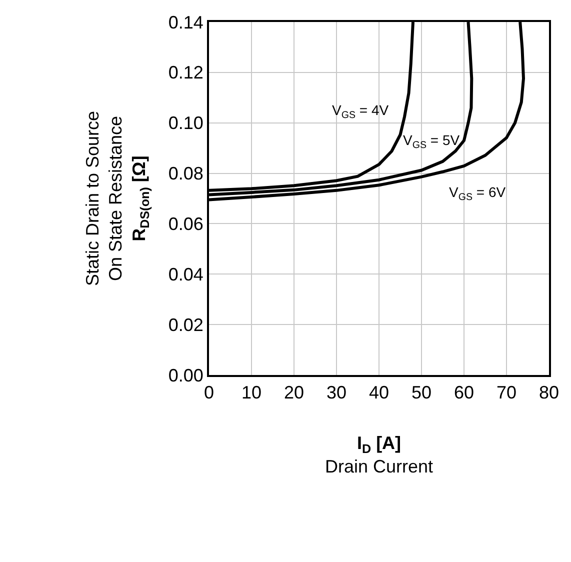  Describe the element at coordinates (186, 375) in the screenshot. I see `y-tick-label: 0.00` at that location.